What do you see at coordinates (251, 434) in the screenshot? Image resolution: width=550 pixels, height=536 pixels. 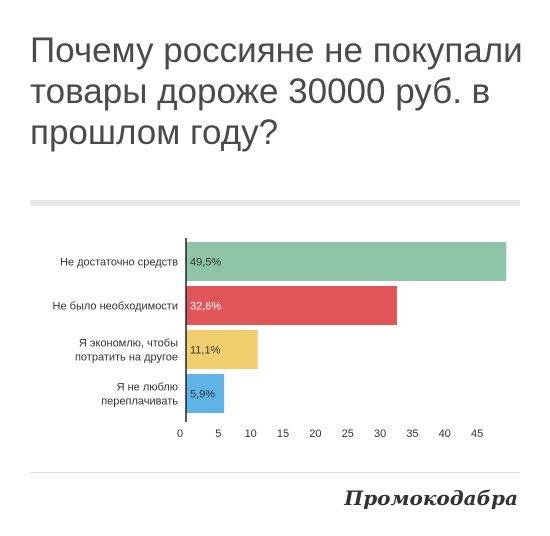 I see `x-tick-10: 10` at bounding box center [251, 434].